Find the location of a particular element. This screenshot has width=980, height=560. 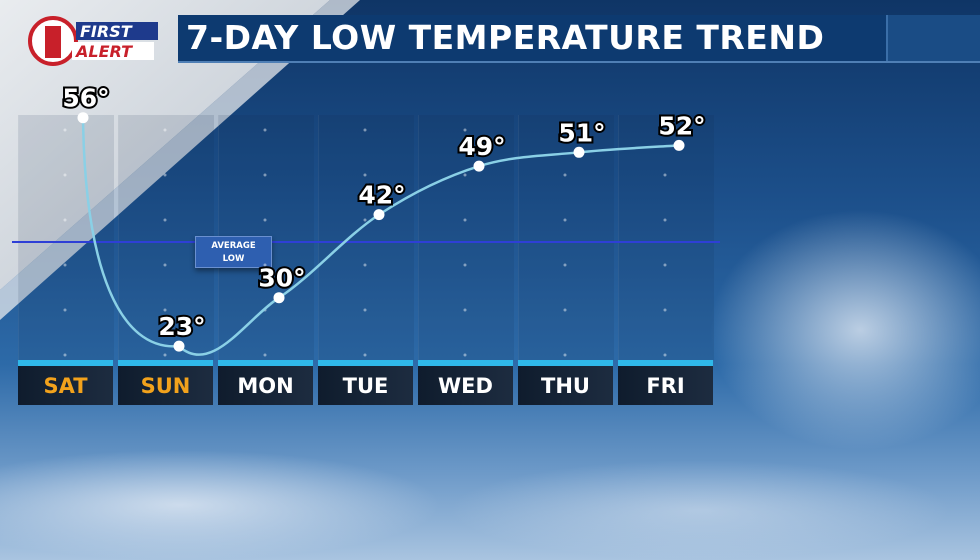

x-tick-label: THU is located at coordinates (565, 385).